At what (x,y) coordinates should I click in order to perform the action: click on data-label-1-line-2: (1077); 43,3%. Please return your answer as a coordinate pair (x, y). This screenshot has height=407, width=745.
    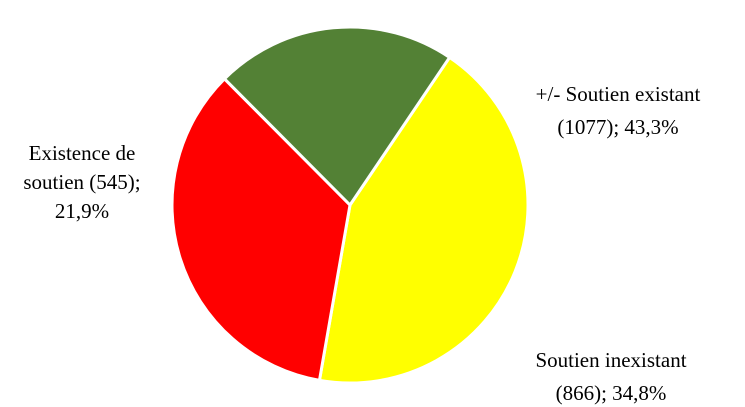
    Looking at the image, I should click on (617, 127).